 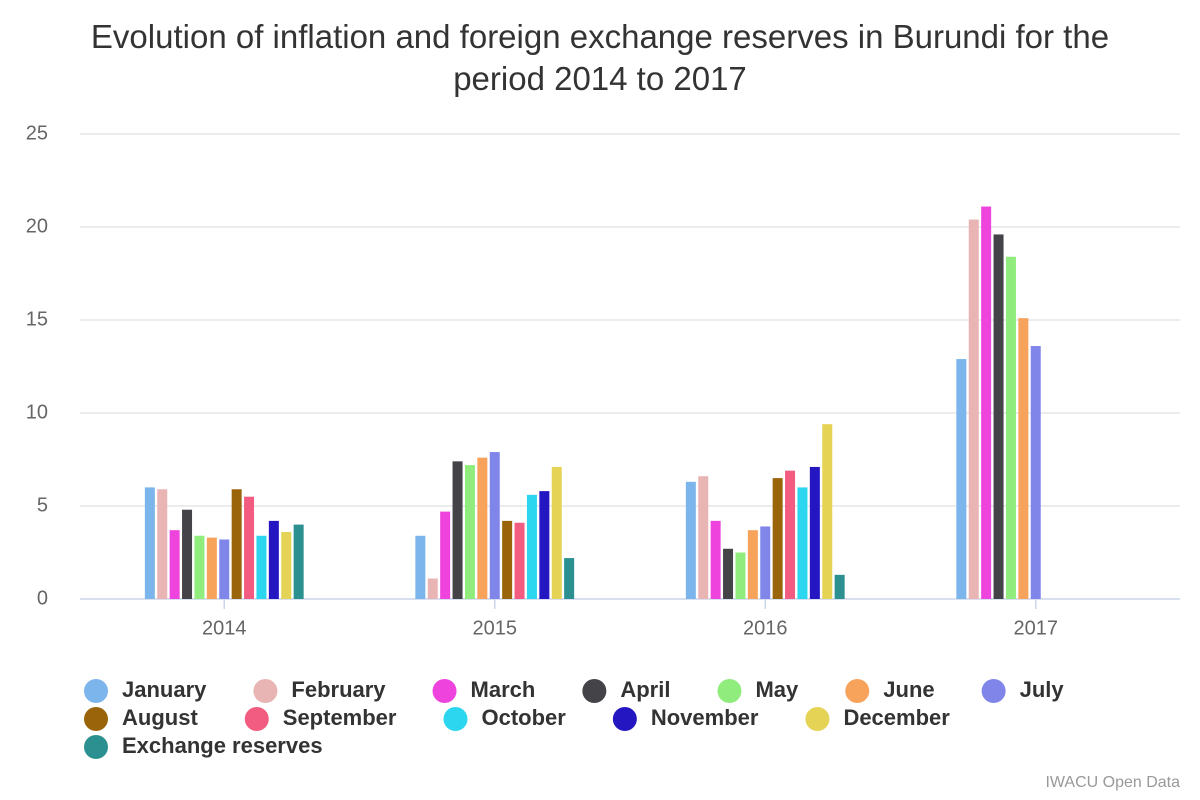 I want to click on legend-label: April, so click(x=645, y=689).